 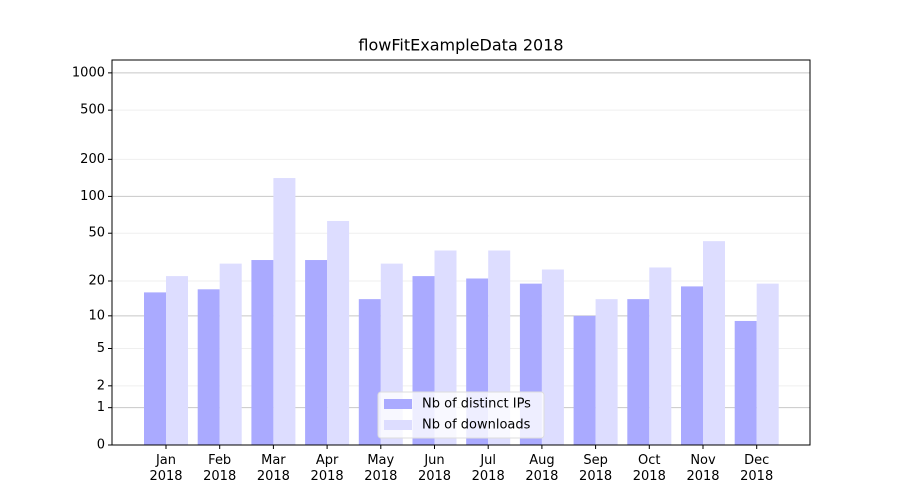 I want to click on x-tick-label: Mar 2018, so click(x=273, y=468).